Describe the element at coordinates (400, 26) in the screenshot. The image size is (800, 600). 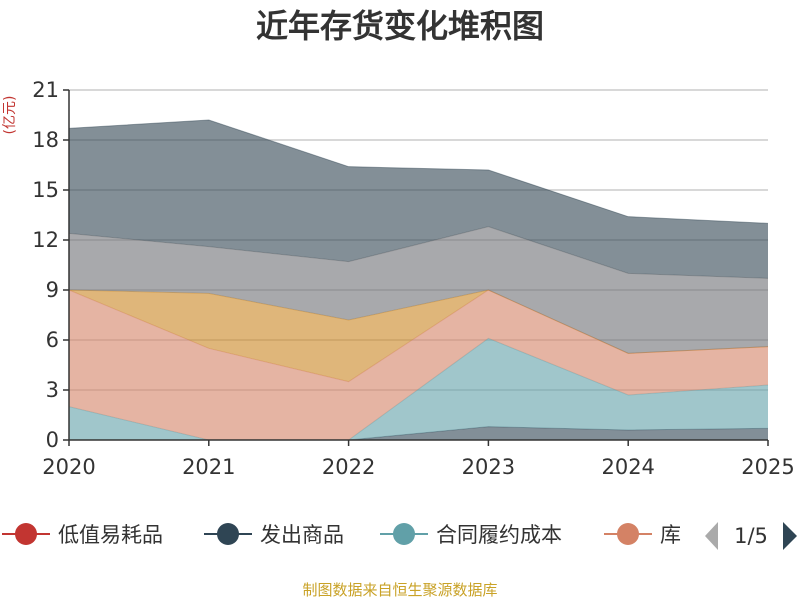
I see `chart-title: 近年存货变化堆积图` at that location.